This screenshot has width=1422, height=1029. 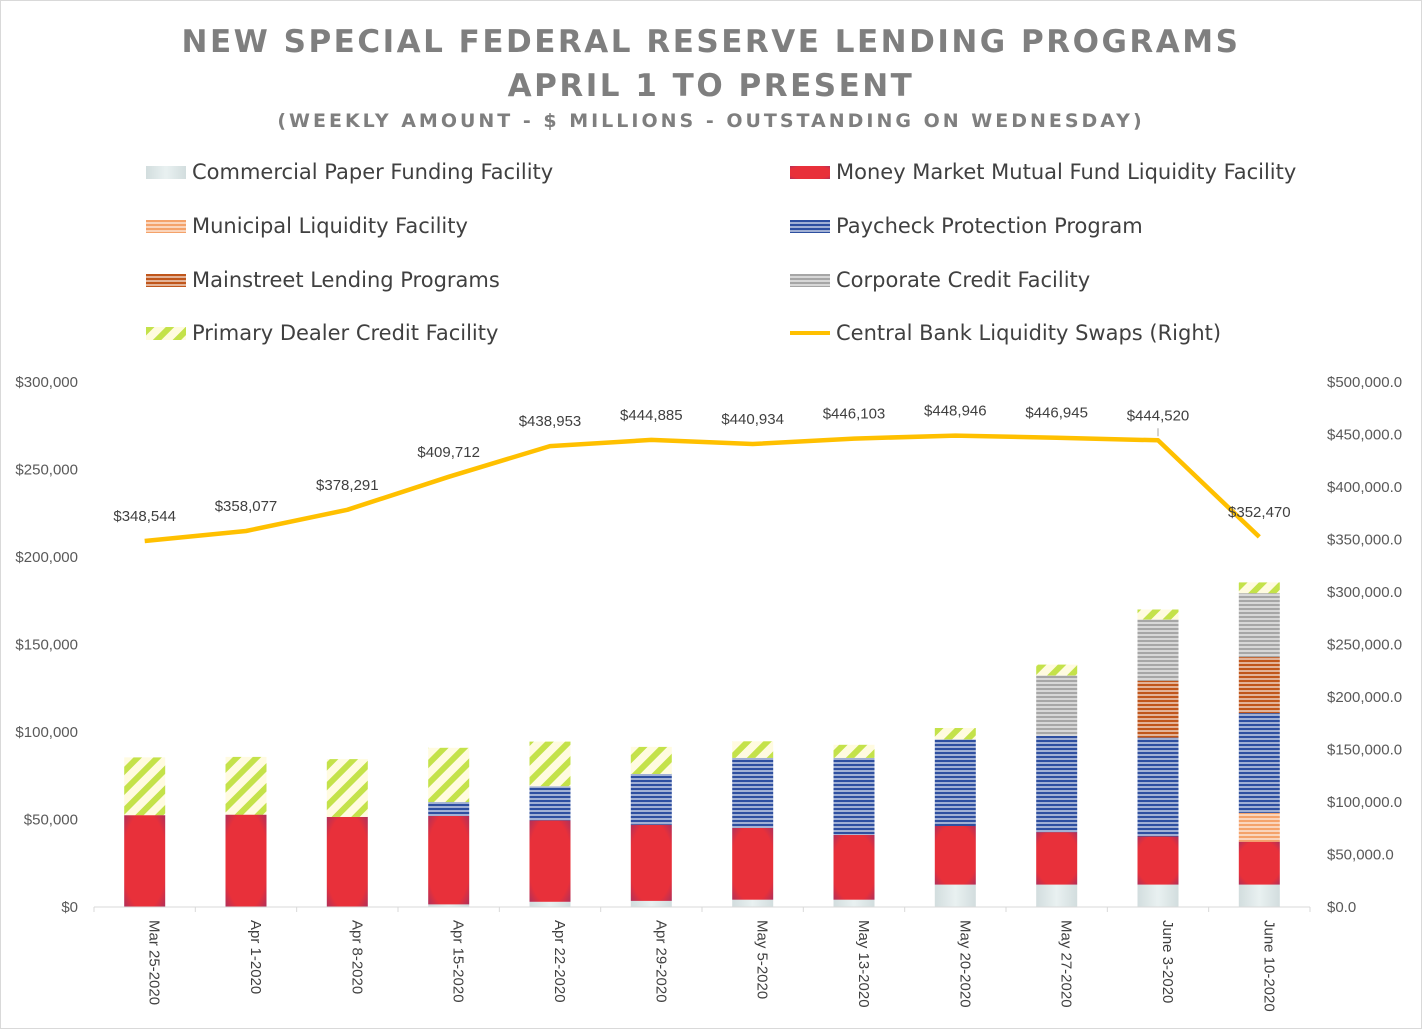 What do you see at coordinates (702, 488) in the screenshot?
I see `liquidity-swaps-line` at bounding box center [702, 488].